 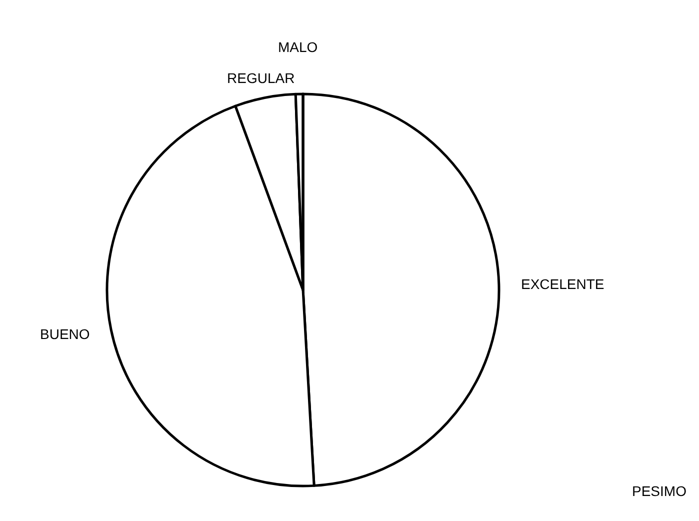 I want to click on slice-label: EXCELENTE, so click(x=562, y=284).